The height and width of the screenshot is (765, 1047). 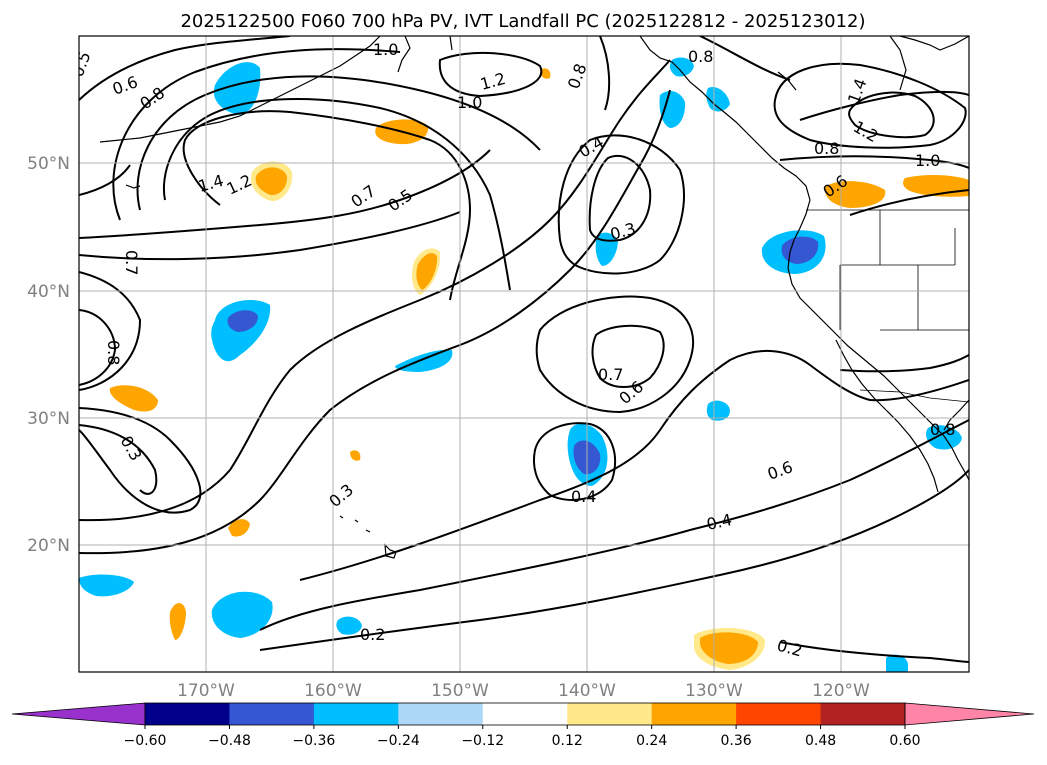 I want to click on colorbar-tick-label: −0.12, so click(x=482, y=741).